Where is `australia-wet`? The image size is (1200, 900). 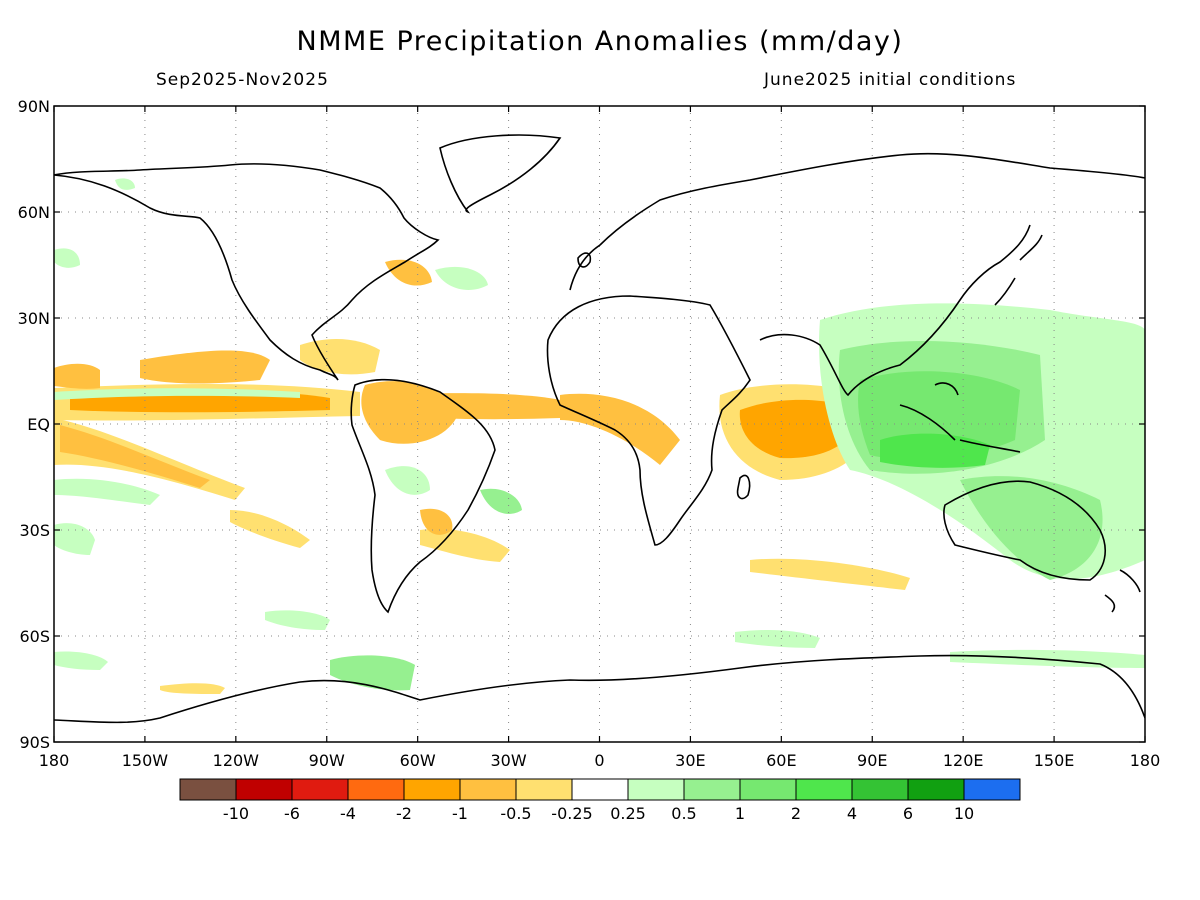
australia-wet is located at coordinates (1031, 528).